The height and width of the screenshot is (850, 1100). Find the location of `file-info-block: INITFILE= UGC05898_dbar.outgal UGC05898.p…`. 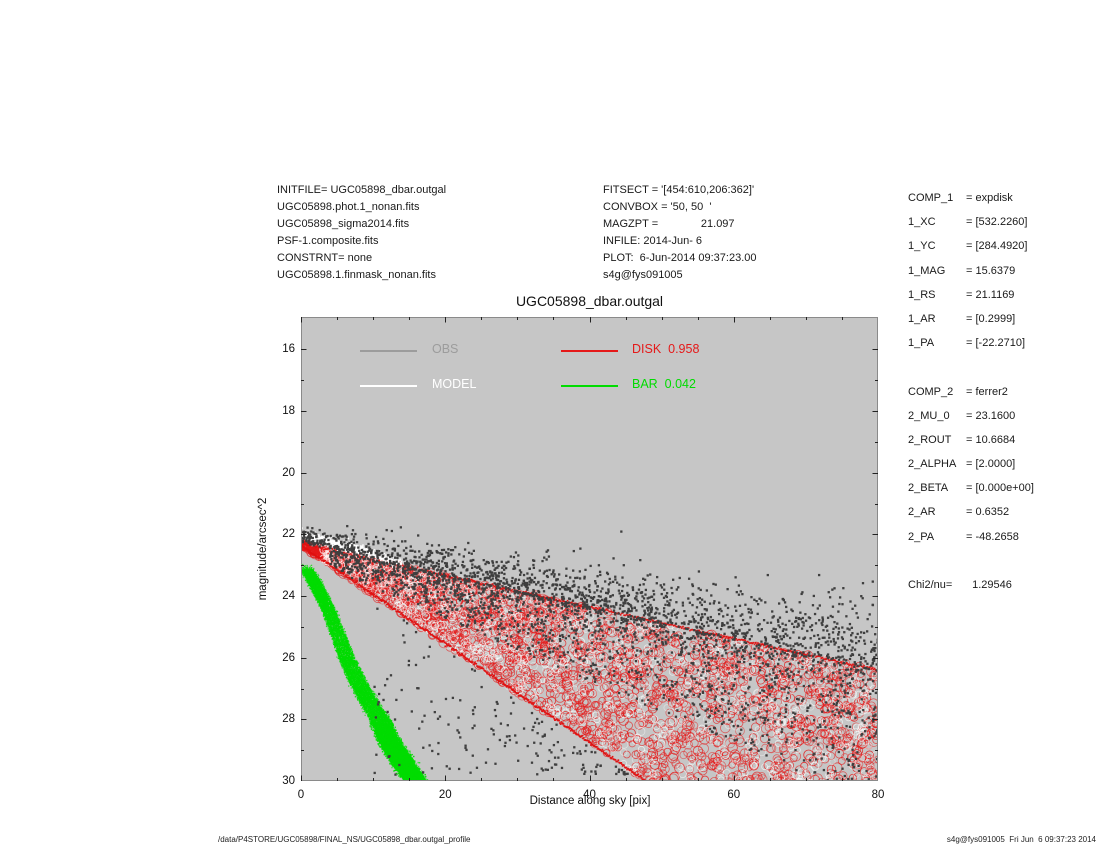

file-info-block: INITFILE= UGC05898_dbar.outgal UGC05898.p… is located at coordinates (361, 233).